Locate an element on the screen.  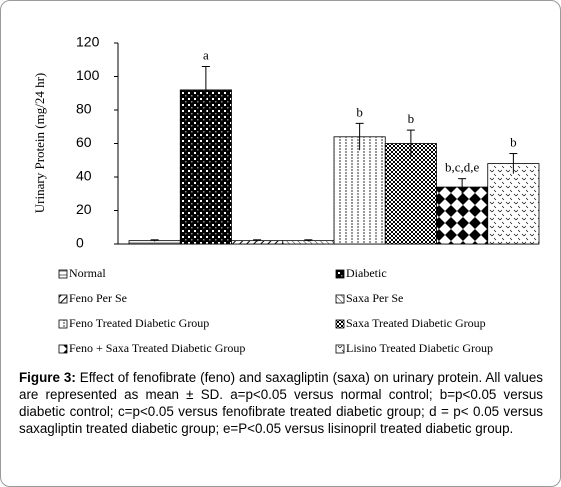
y-tick-label: 0 is located at coordinates (80, 243).